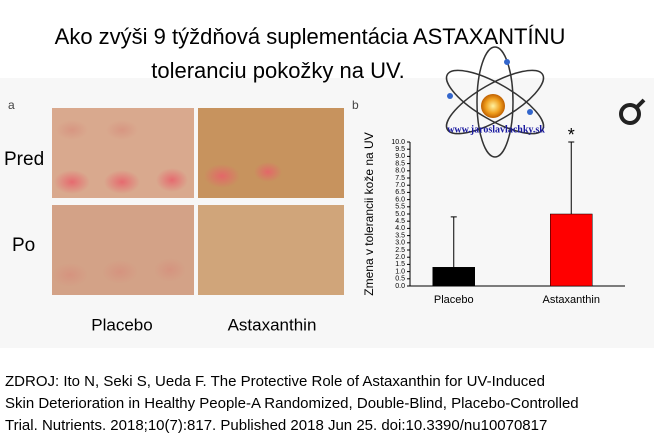 This screenshot has width=654, height=438. What do you see at coordinates (272, 324) in the screenshot?
I see `column-label: Astaxanthin` at bounding box center [272, 324].